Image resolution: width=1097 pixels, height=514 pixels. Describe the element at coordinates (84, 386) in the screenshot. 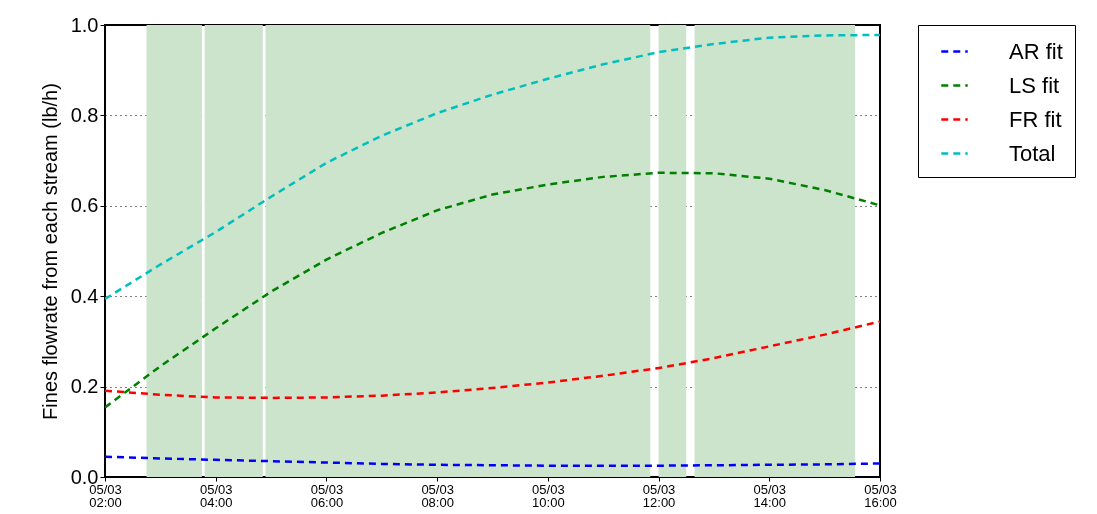

I see `y-tick-label: 0.2` at that location.